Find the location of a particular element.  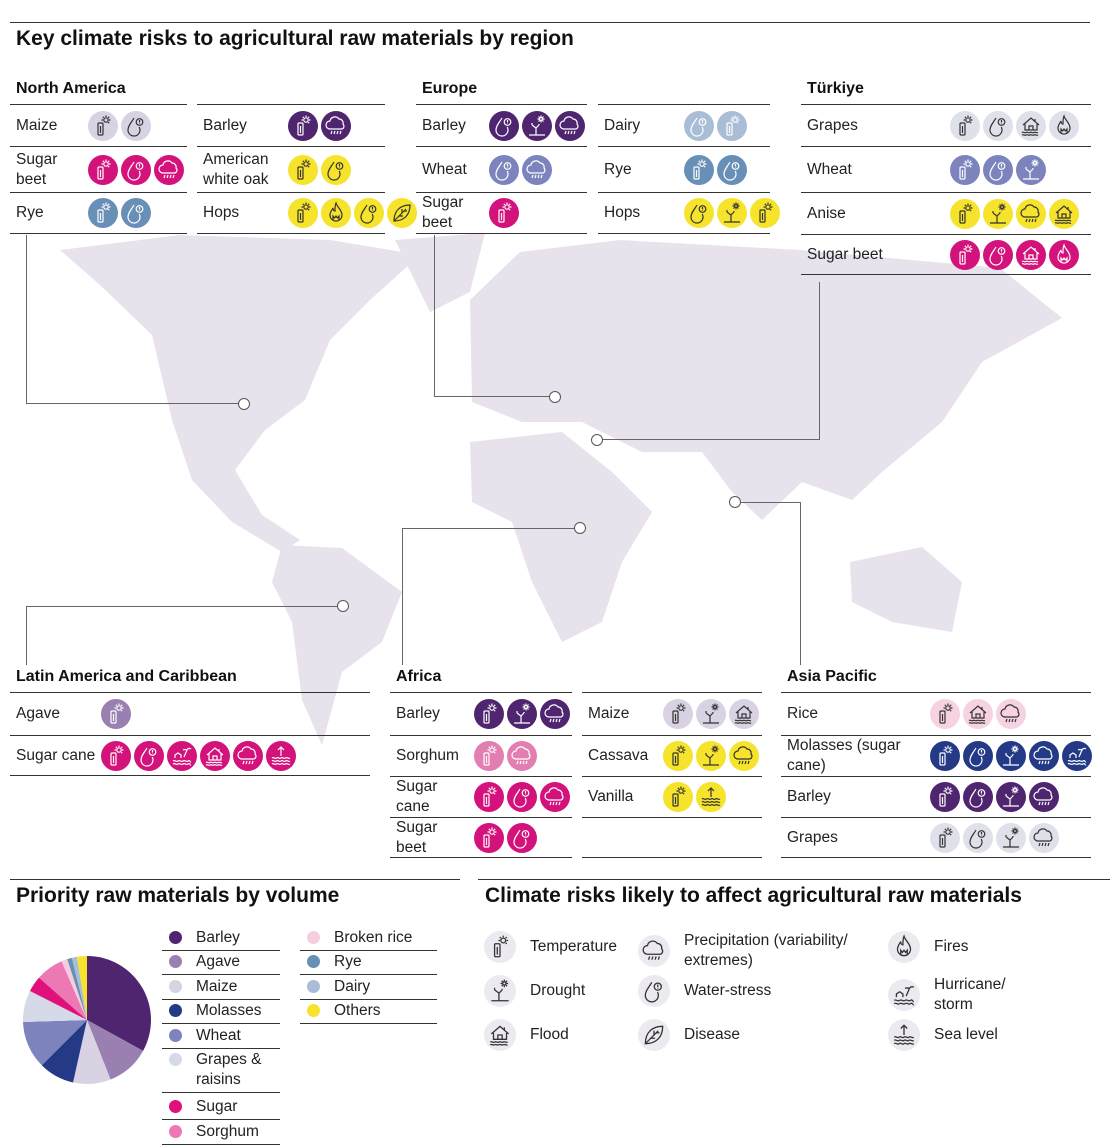

legend-label: Rye is located at coordinates (348, 961).